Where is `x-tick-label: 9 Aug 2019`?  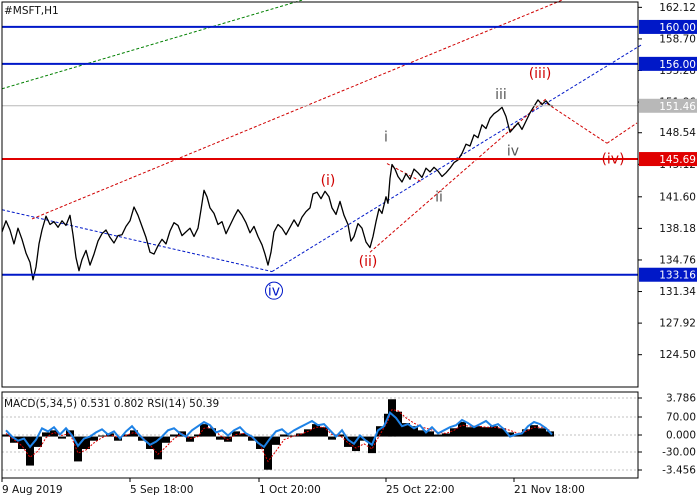 x-tick-label: 9 Aug 2019 is located at coordinates (32, 490).